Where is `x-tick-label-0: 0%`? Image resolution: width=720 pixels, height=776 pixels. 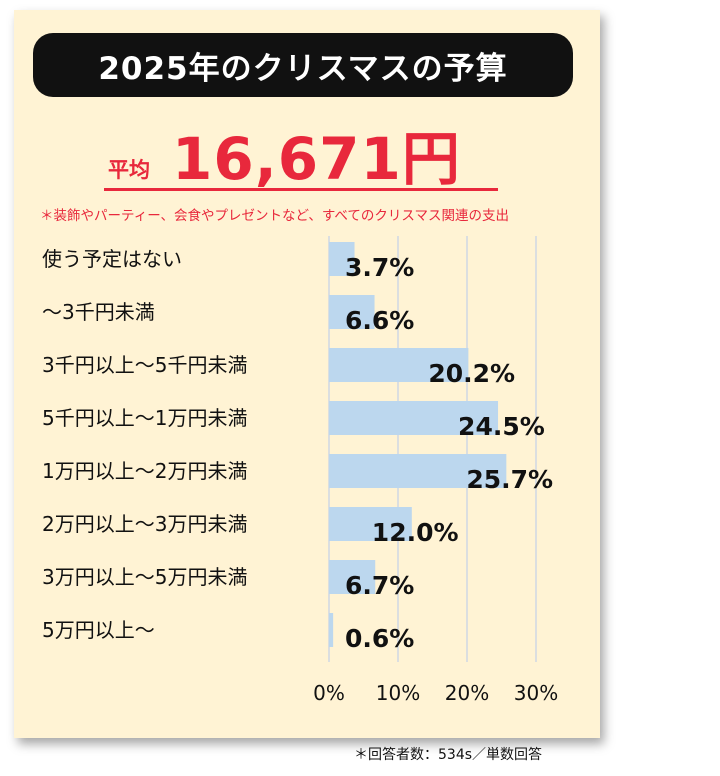 x-tick-label-0: 0% is located at coordinates (329, 693).